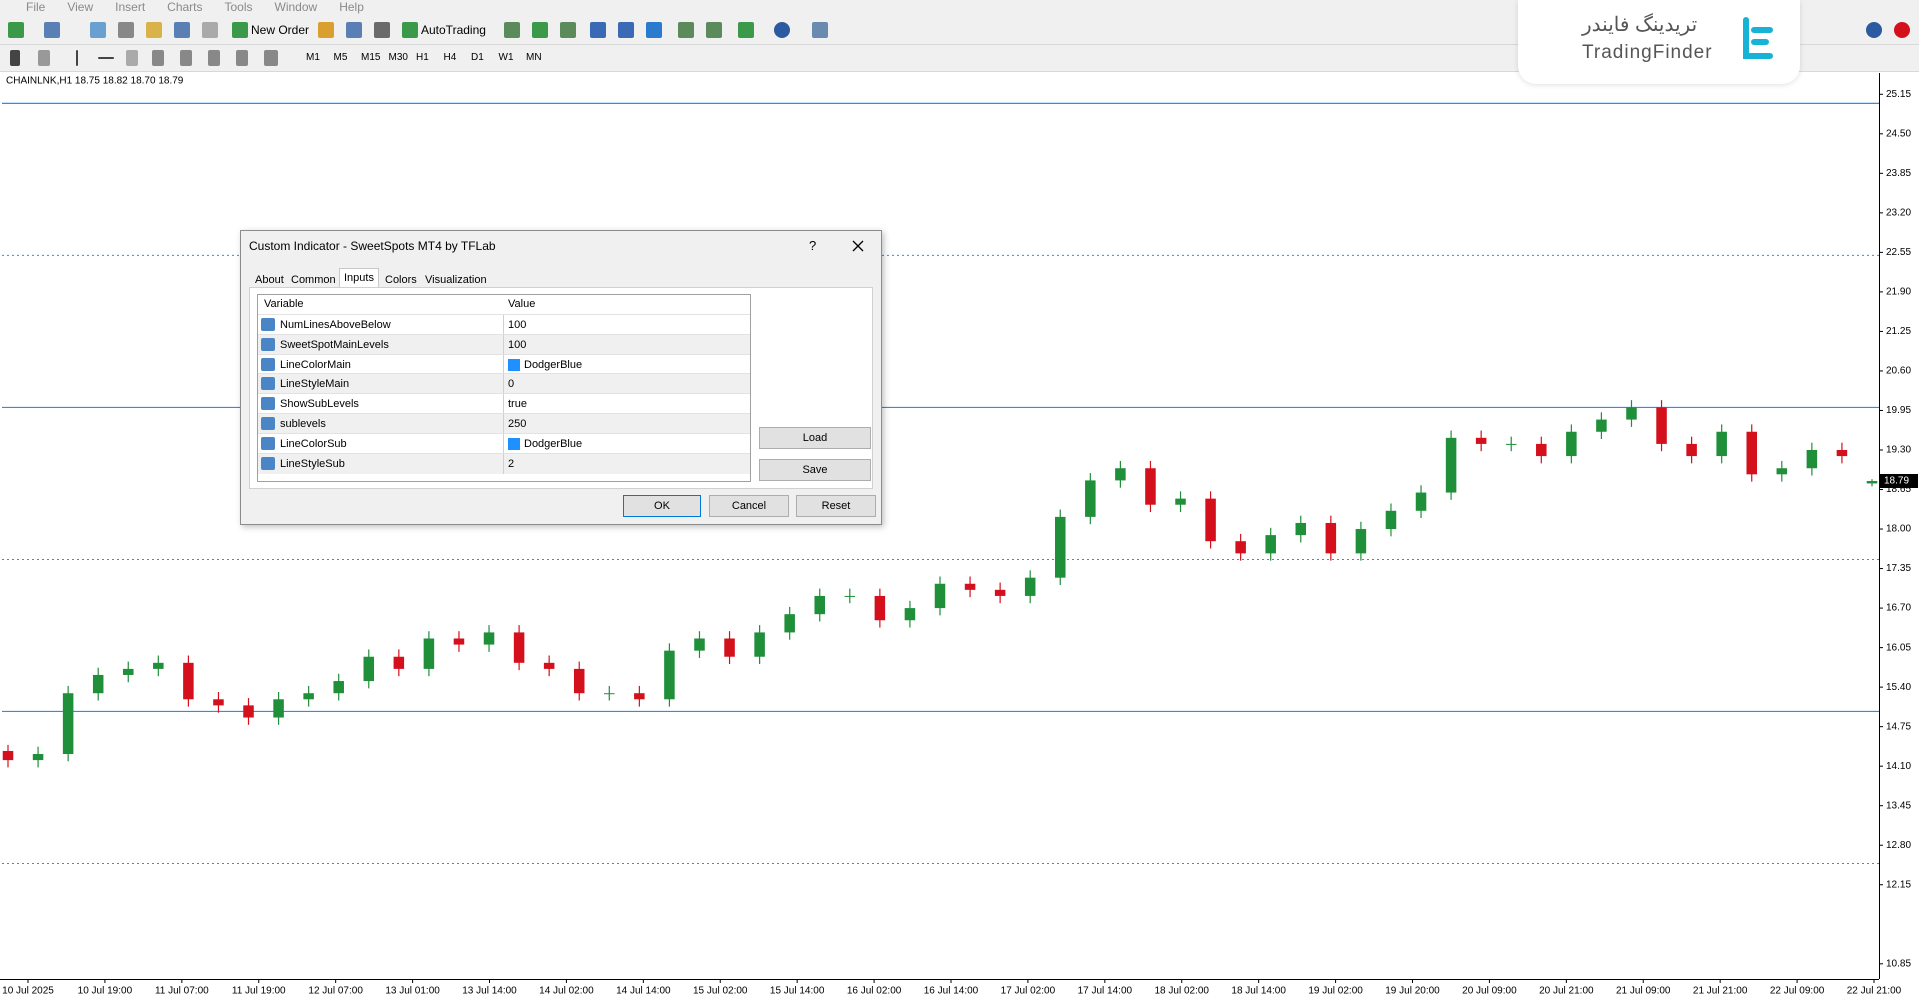  I want to click on variable-value: 250, so click(517, 424).